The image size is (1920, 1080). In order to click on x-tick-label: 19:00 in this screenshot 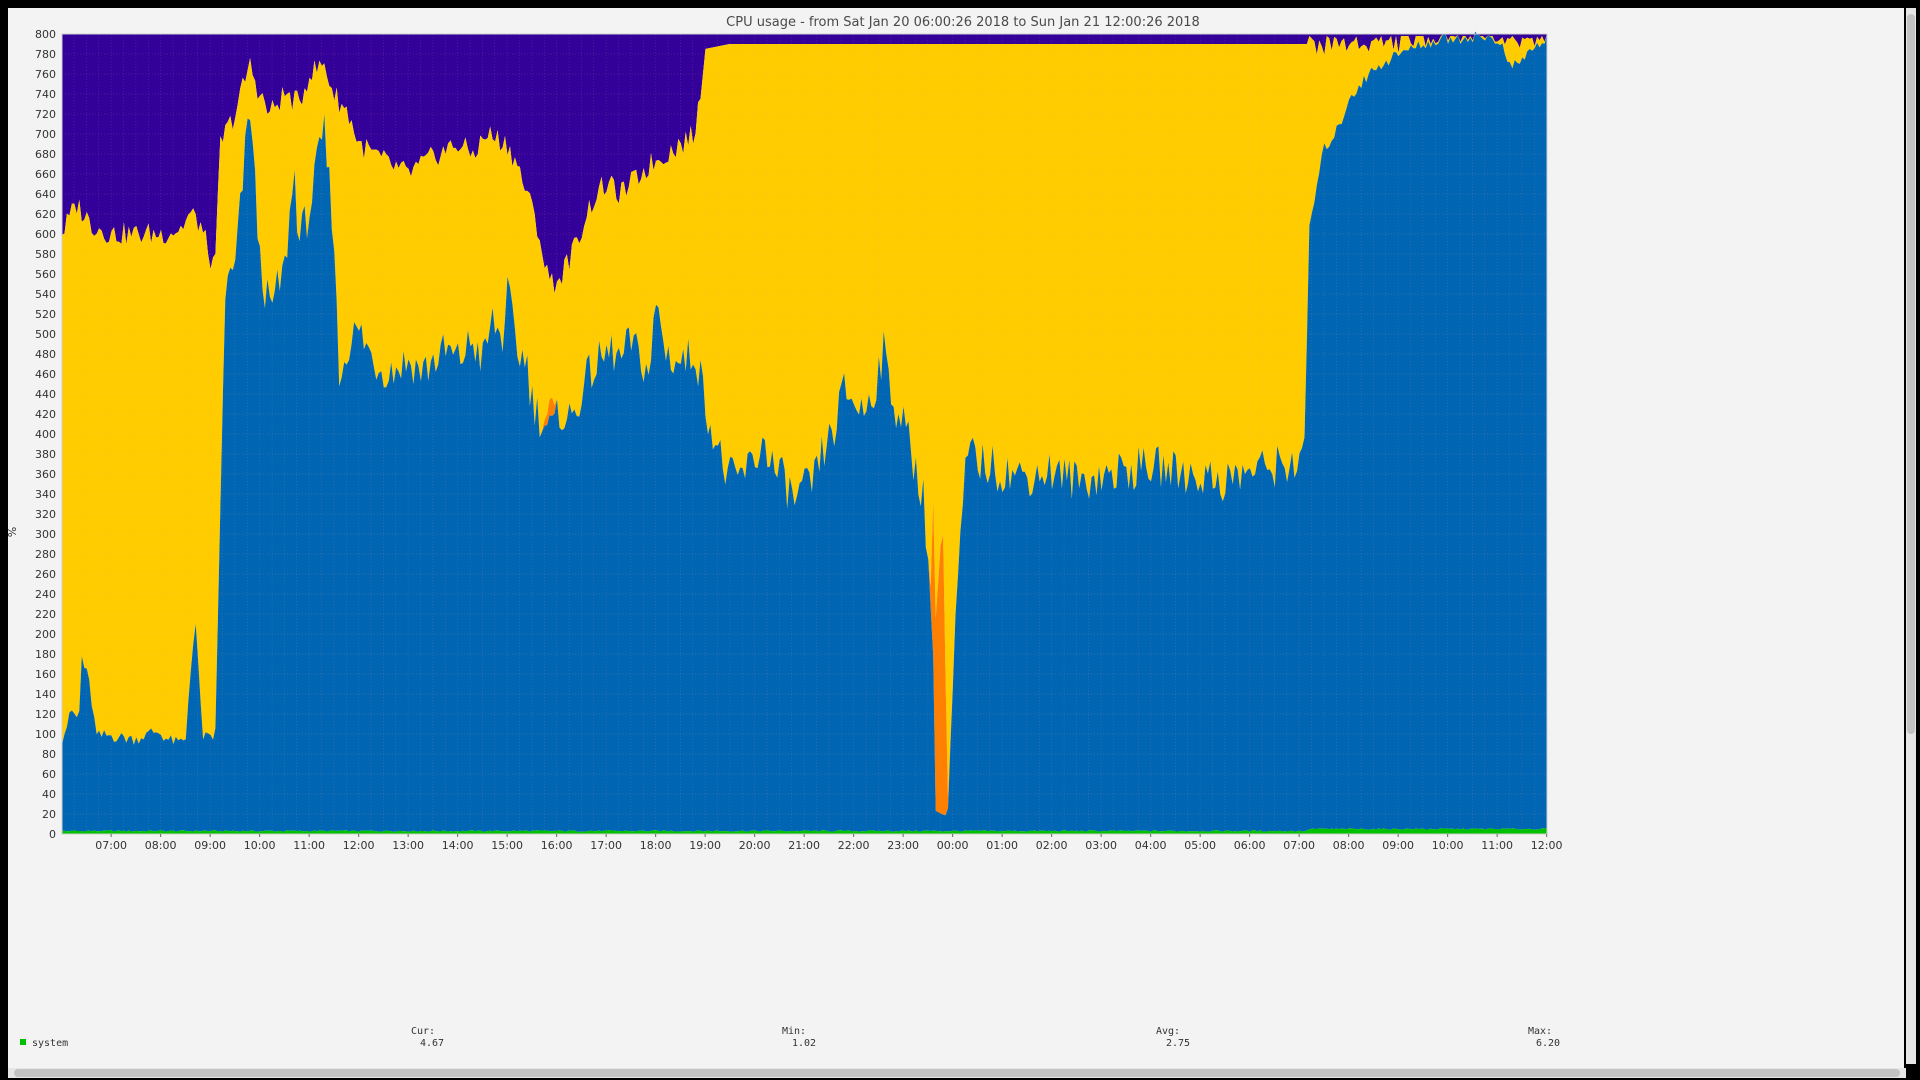, I will do `click(705, 845)`.